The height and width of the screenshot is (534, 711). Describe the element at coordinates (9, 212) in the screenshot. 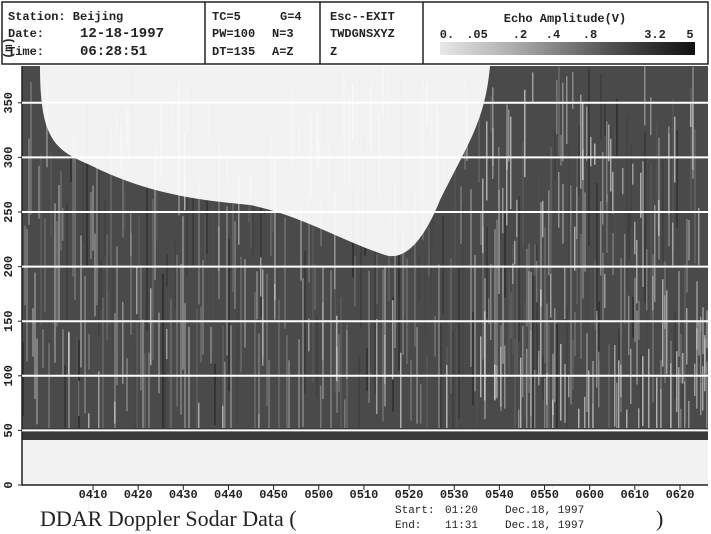

I see `y-tick-label: 250` at that location.